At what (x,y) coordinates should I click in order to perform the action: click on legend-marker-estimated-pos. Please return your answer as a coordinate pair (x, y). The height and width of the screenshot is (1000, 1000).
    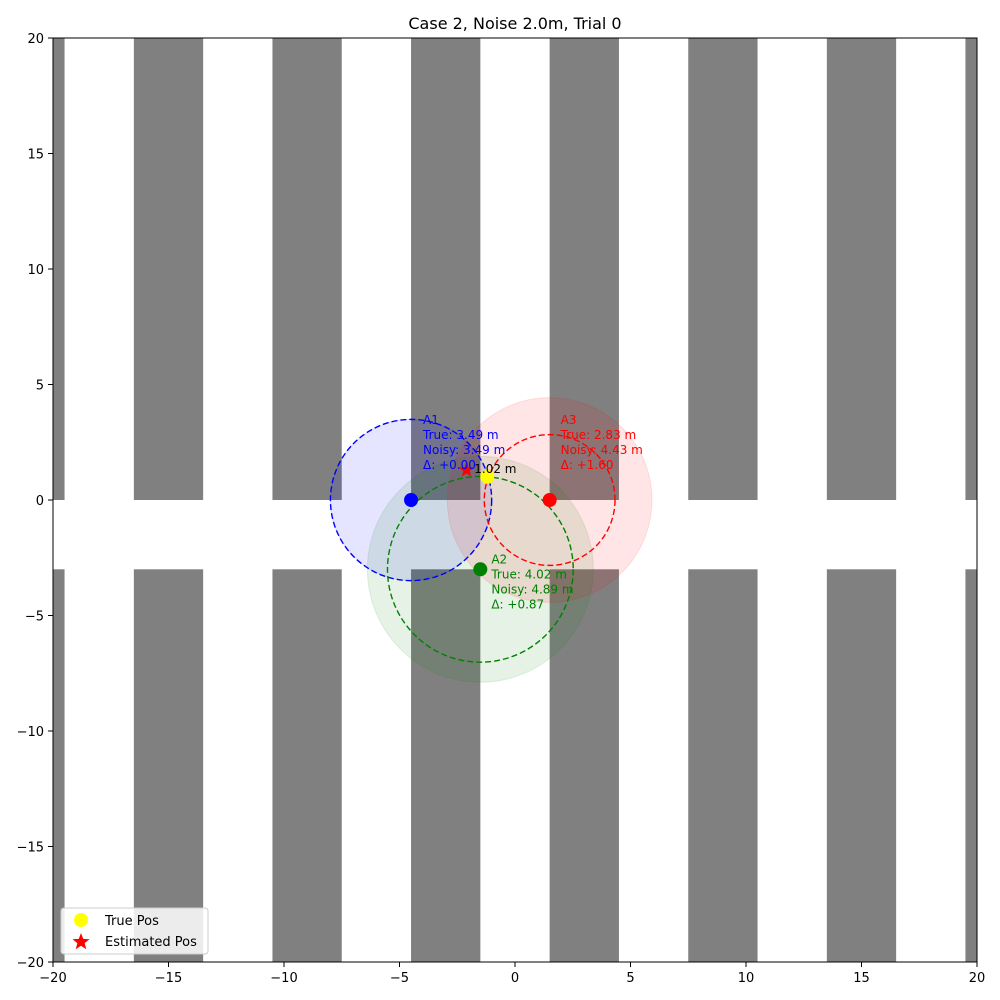
    Looking at the image, I should click on (81, 941).